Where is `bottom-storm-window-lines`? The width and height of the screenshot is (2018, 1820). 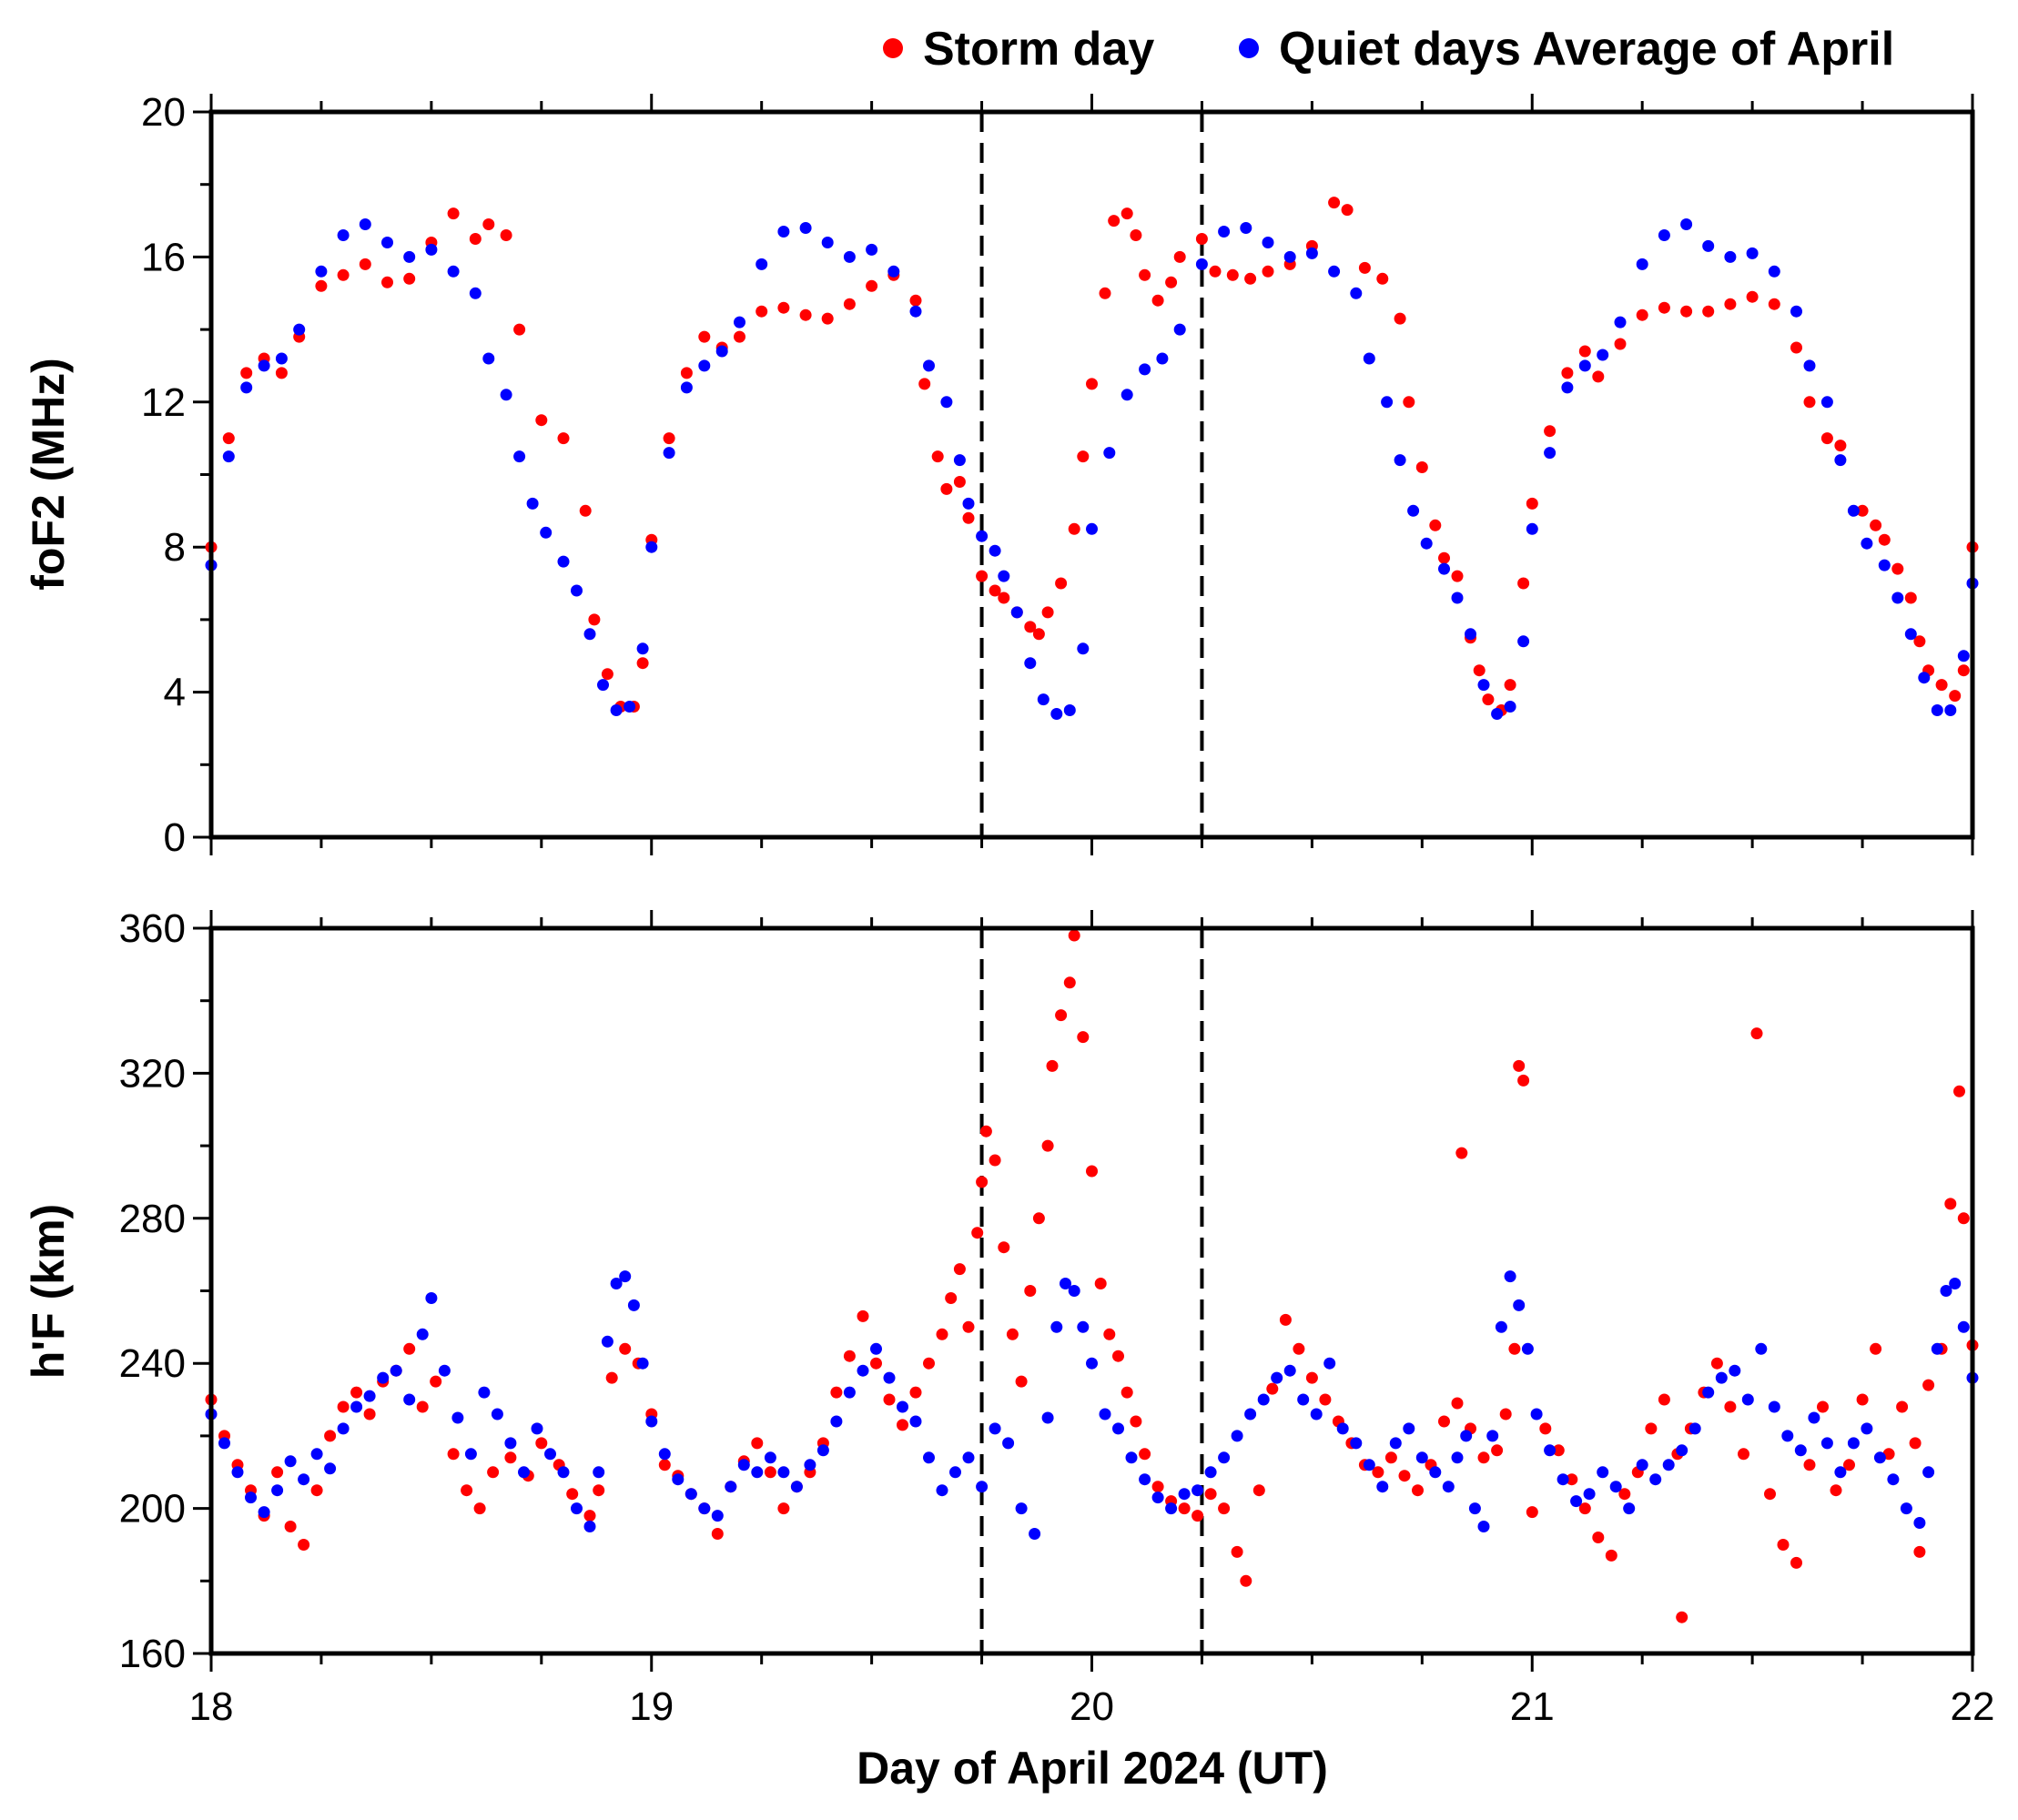
bottom-storm-window-lines is located at coordinates (1091, 1291).